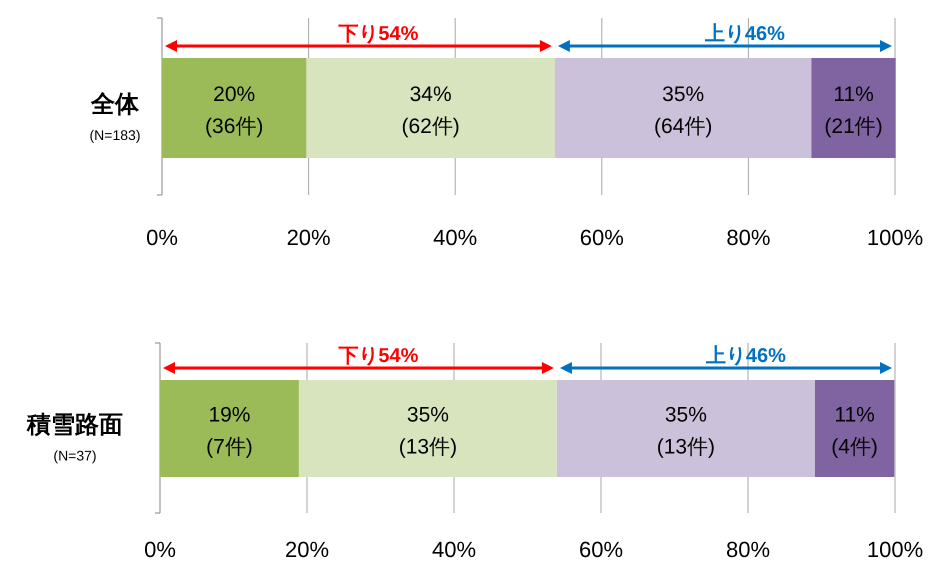  I want to click on data-label: 11% (21件), so click(853, 110).